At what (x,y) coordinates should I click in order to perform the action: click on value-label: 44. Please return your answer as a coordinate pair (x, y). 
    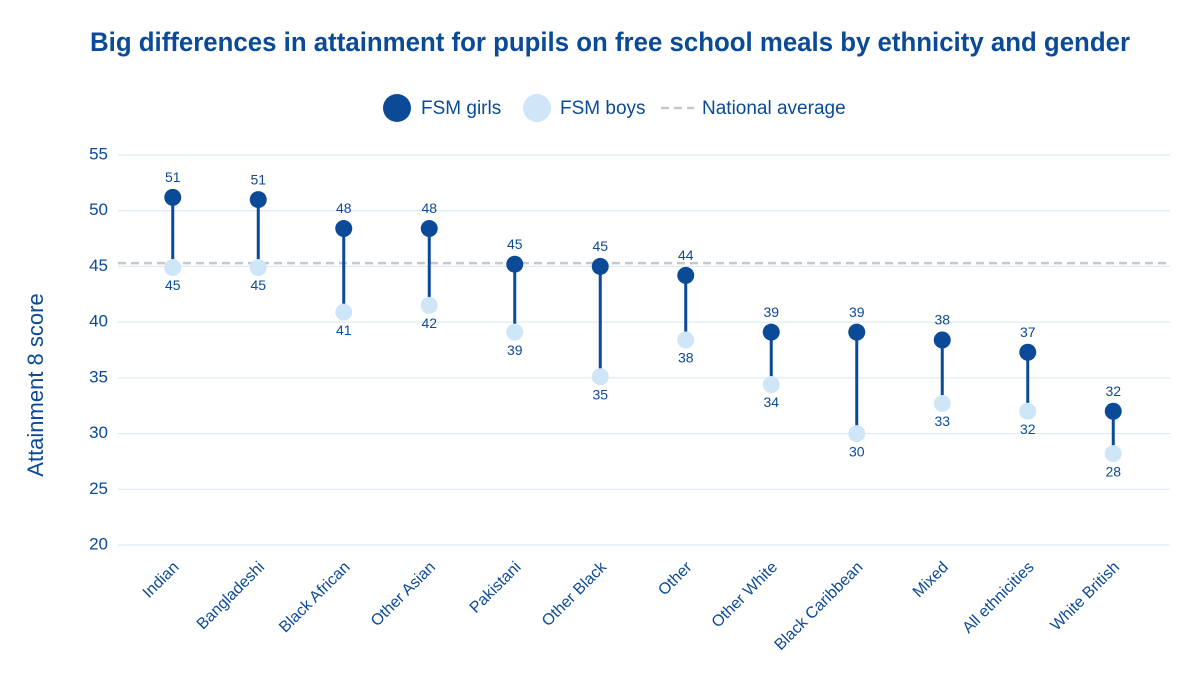
    Looking at the image, I should click on (686, 255).